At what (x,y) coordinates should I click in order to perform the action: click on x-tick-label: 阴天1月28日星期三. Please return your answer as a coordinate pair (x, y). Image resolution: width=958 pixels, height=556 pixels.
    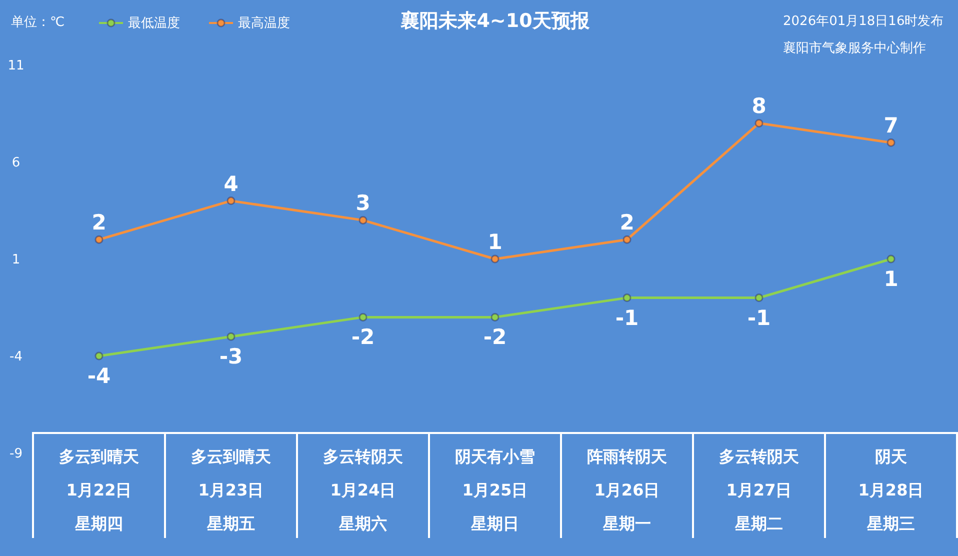
    Looking at the image, I should click on (891, 490).